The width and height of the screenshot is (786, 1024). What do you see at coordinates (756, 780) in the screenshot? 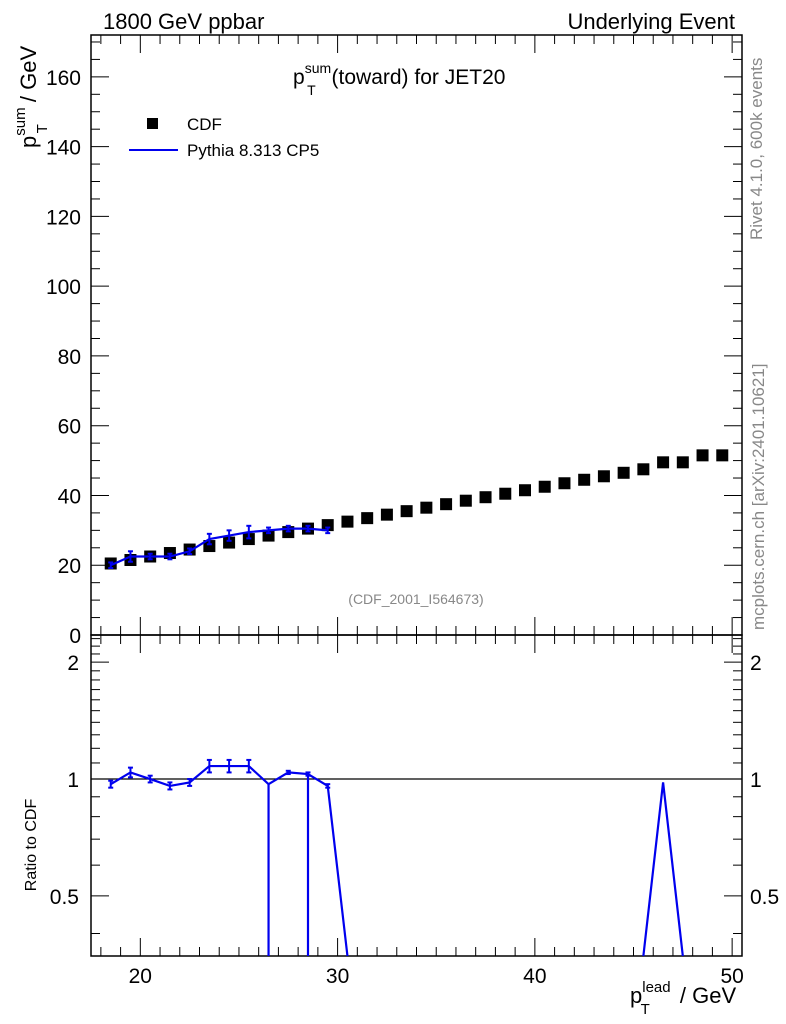
I see `ratio-y-tick-label-right: 1` at bounding box center [756, 780].